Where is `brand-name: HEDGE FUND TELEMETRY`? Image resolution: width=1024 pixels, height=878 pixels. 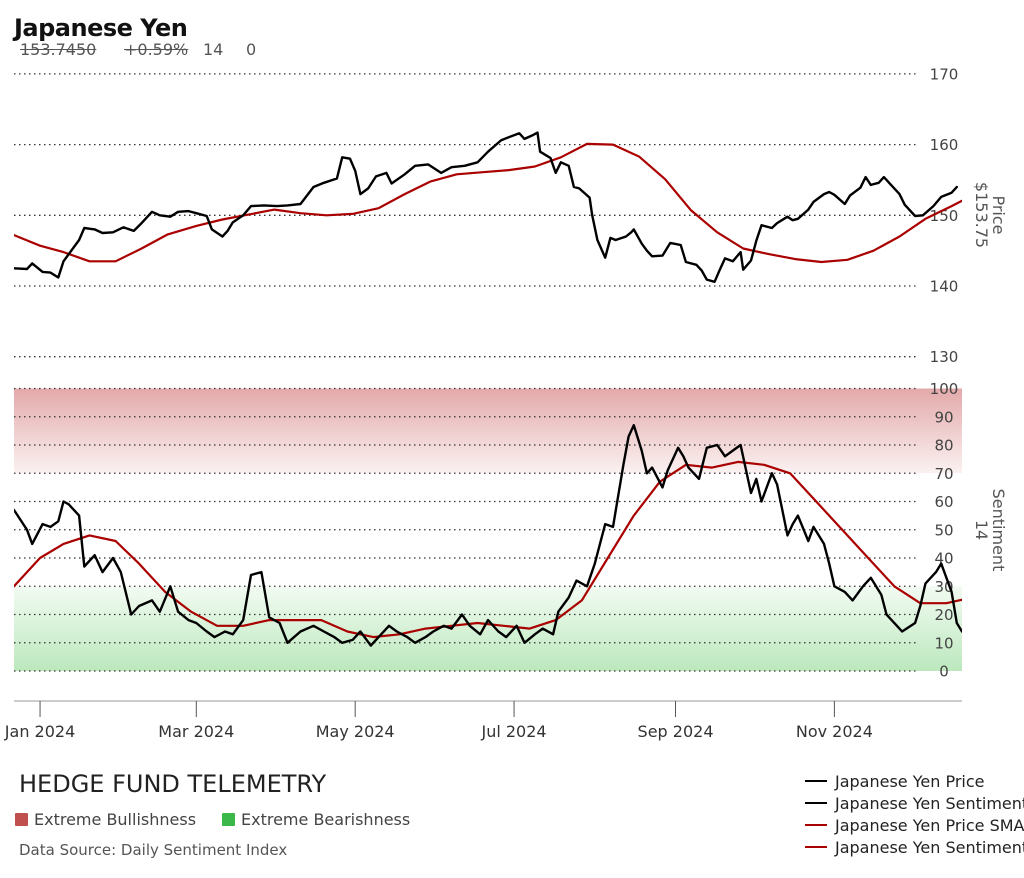
brand-name: HEDGE FUND TELEMETRY is located at coordinates (173, 784).